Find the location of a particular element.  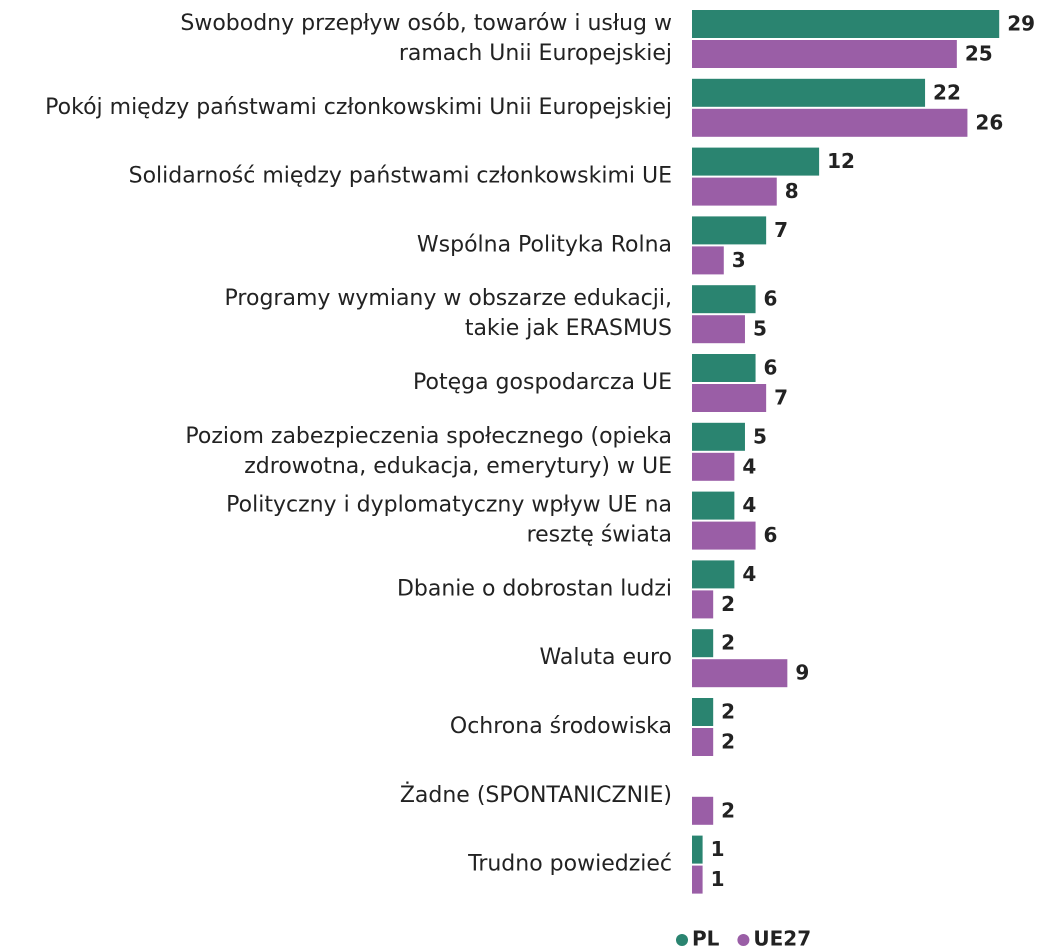

value-label: 26 is located at coordinates (989, 122).